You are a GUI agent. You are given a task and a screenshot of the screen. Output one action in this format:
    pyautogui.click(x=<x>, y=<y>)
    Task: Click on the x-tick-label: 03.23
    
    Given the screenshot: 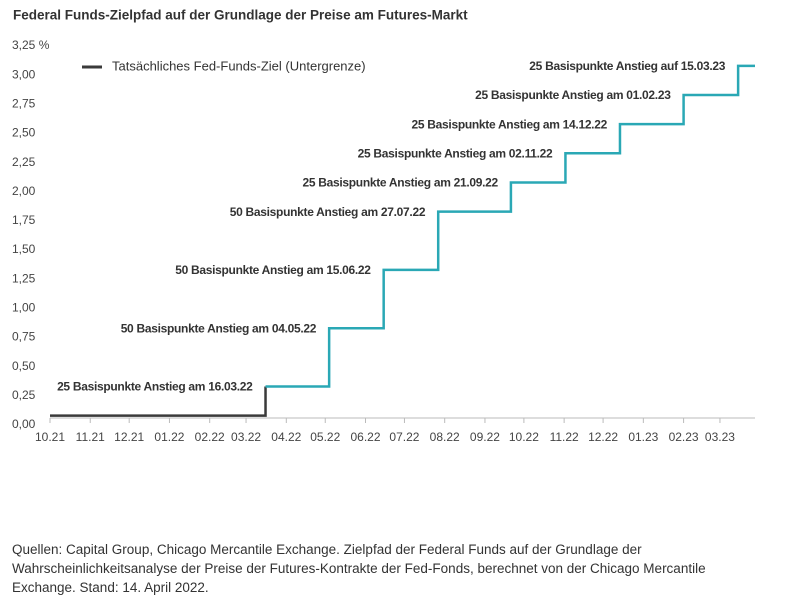 What is the action you would take?
    pyautogui.click(x=720, y=437)
    